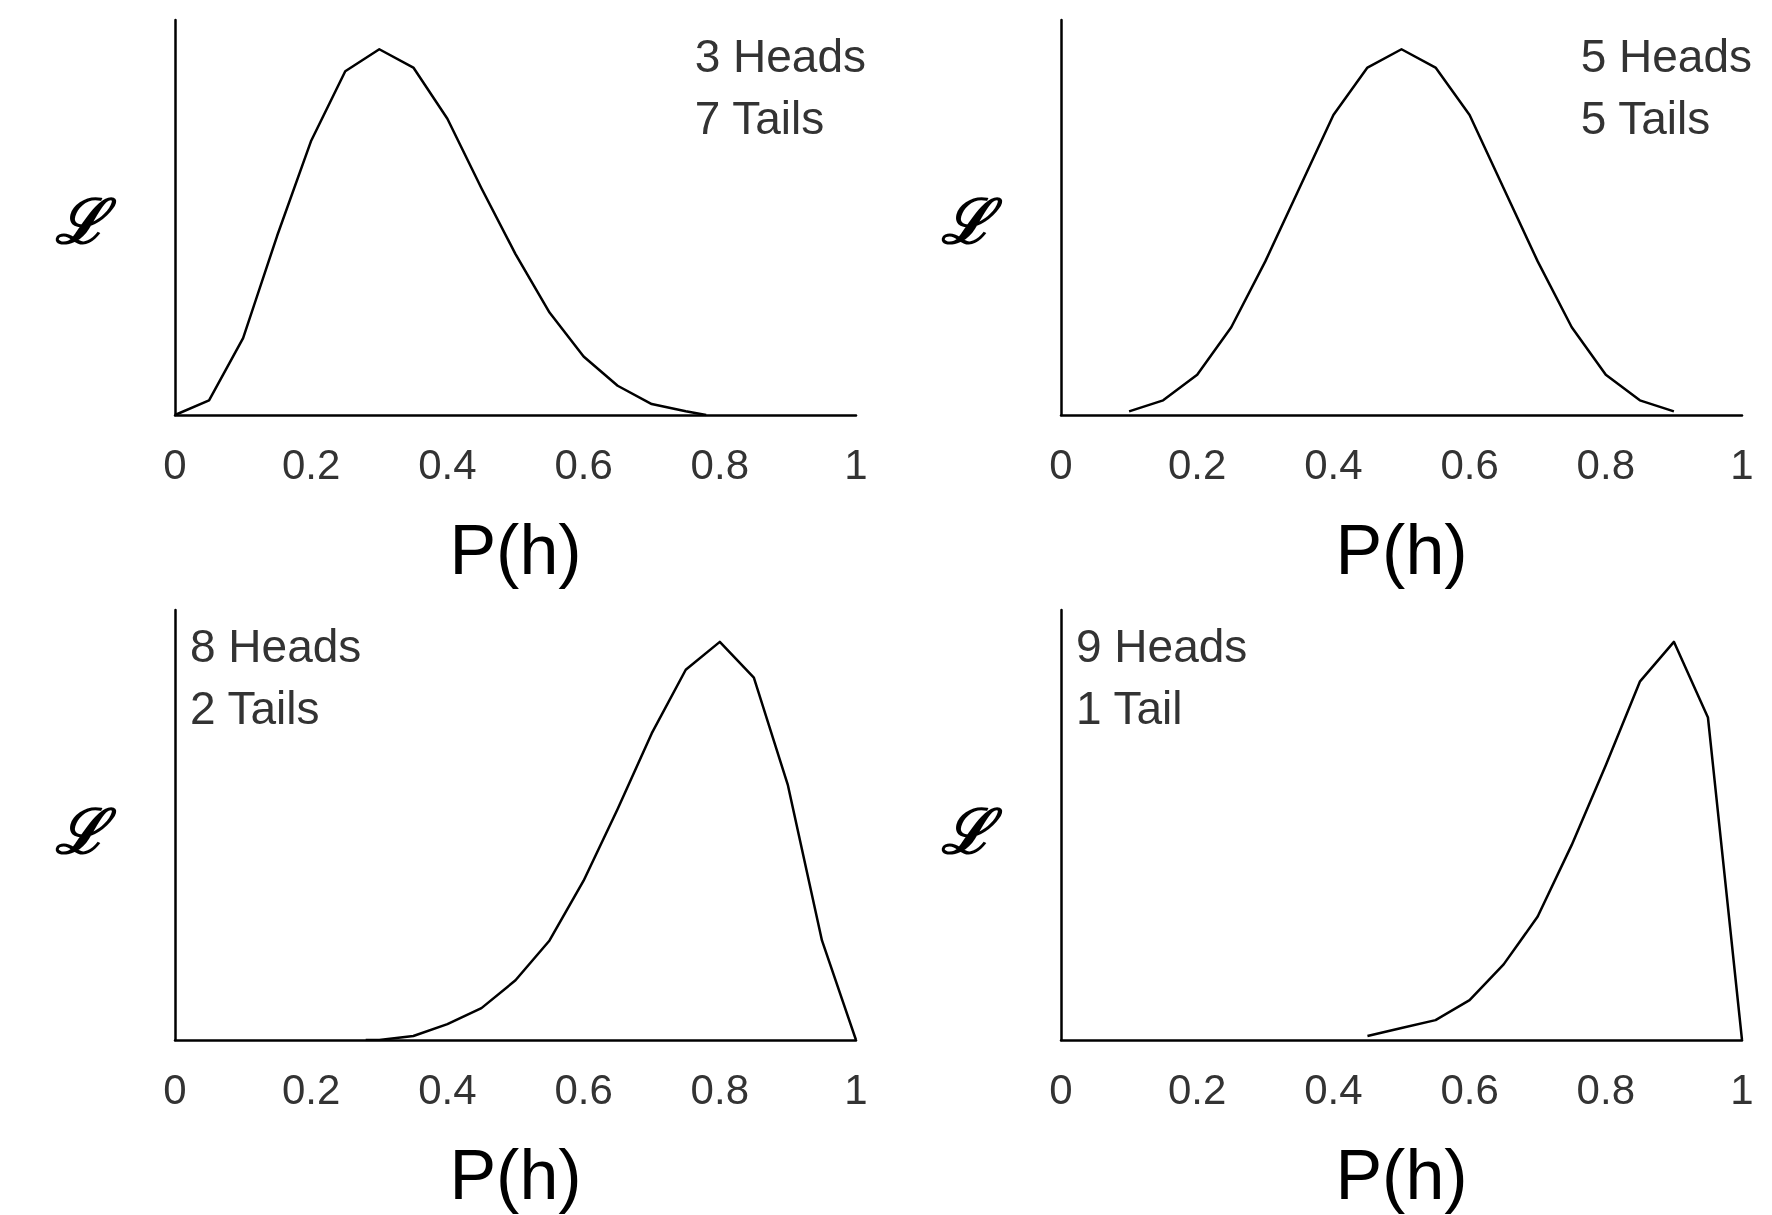 The image size is (1772, 1215). Describe the element at coordinates (1666, 87) in the screenshot. I see `annotation: 5 Heads 5 Tails` at that location.